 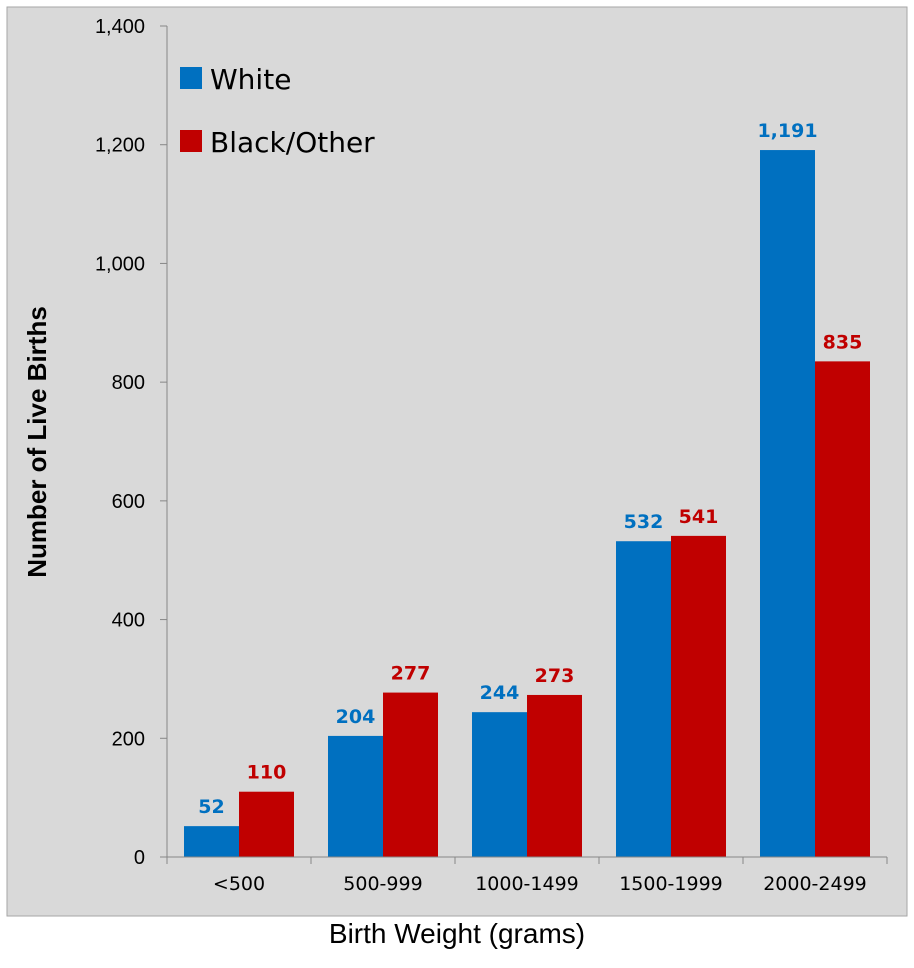 I want to click on data-label: 1,191, so click(x=787, y=131).